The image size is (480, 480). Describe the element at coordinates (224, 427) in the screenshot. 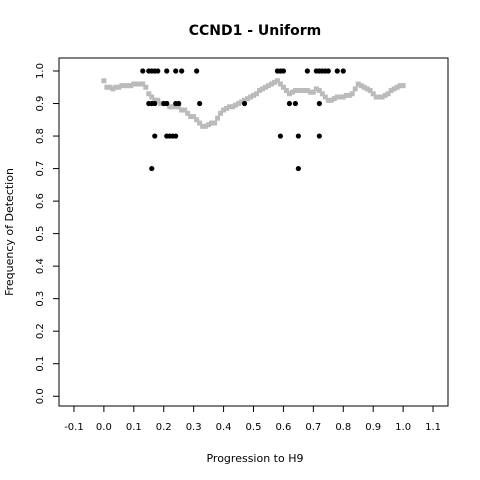

I see `x-tick-label: 0.4` at that location.